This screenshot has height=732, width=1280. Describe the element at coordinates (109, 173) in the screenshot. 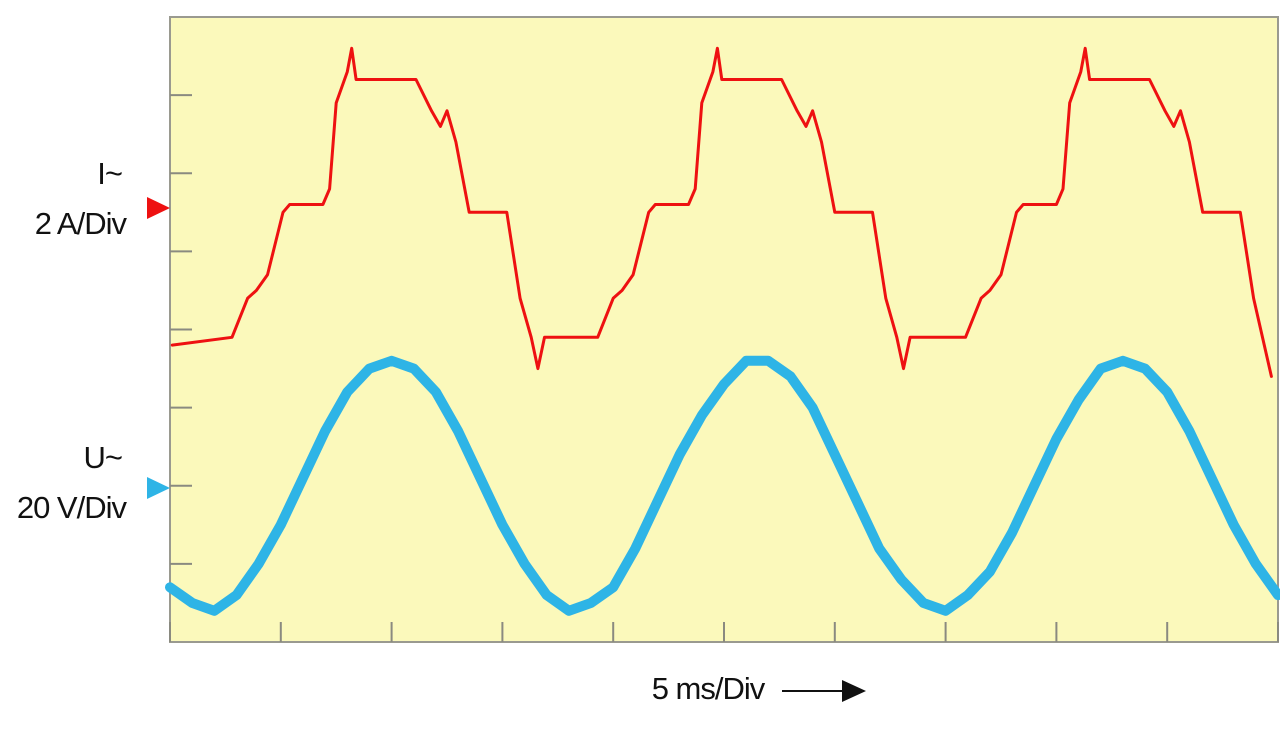

I see `legend-label: I~` at that location.